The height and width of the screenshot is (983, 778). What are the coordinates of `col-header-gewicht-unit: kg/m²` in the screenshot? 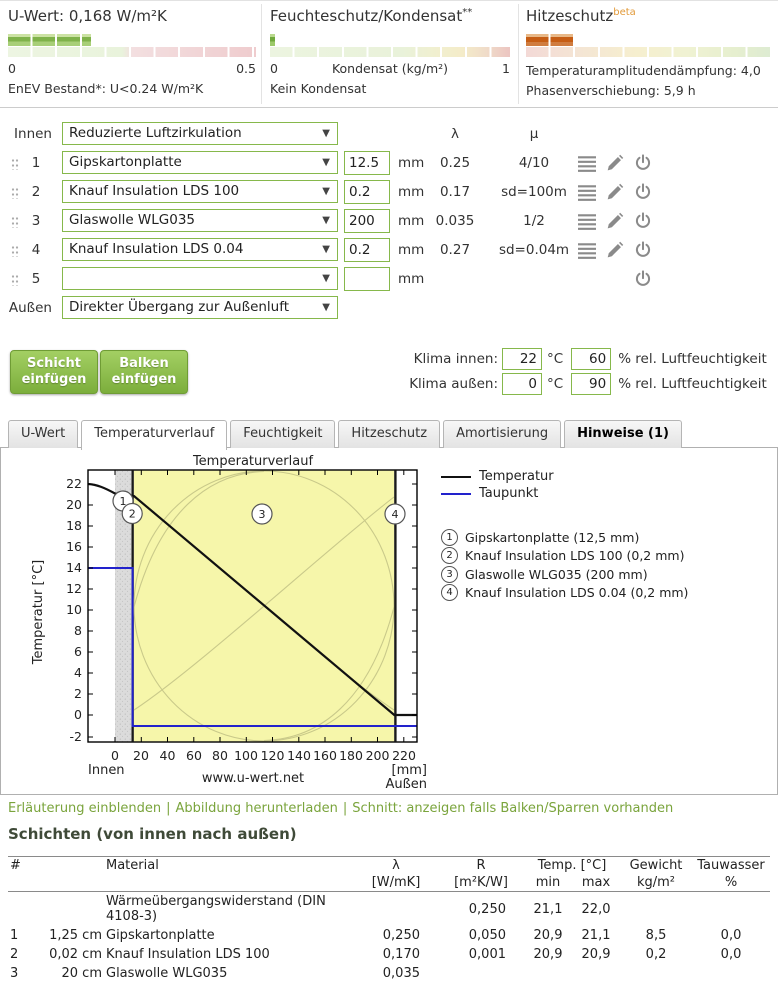 It's located at (656, 882).